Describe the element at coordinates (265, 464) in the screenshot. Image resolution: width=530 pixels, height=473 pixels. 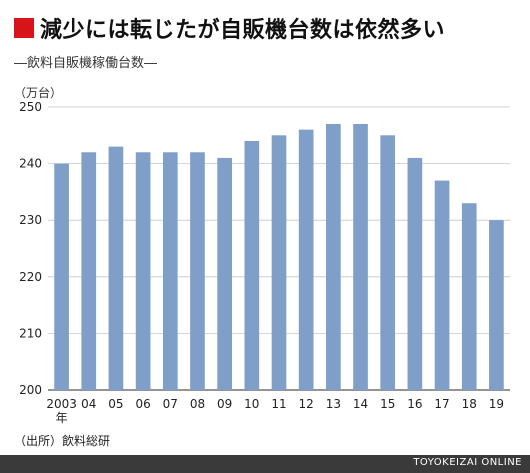
I see `footer-bar: TOYOKEIZAI ONLINE` at that location.